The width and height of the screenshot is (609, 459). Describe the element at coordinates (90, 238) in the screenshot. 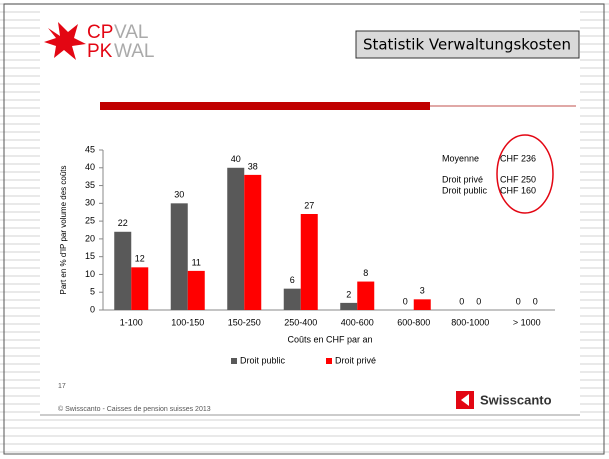

I see `y-tick-label: 20` at that location.